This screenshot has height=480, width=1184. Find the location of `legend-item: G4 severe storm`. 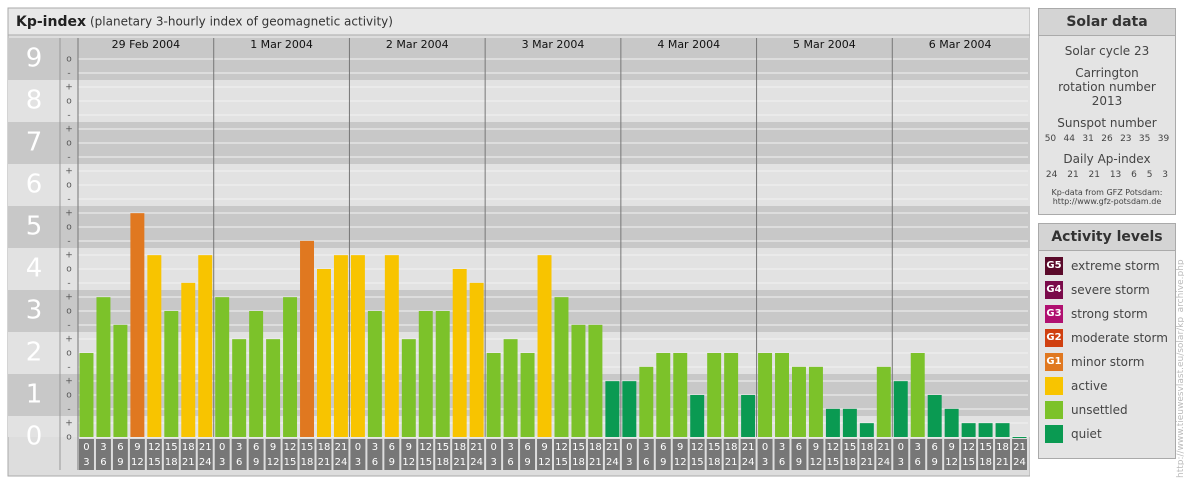

legend-item: G4 severe storm is located at coordinates (1107, 290).